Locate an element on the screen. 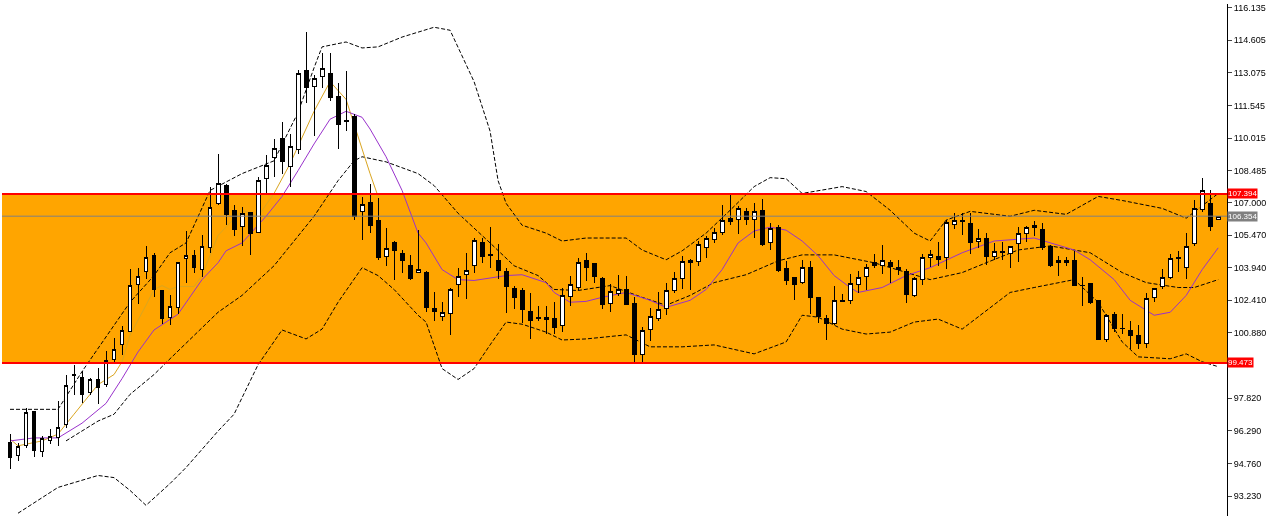 This screenshot has width=1283, height=516. y-tick-label: 107.000 is located at coordinates (1250, 202).